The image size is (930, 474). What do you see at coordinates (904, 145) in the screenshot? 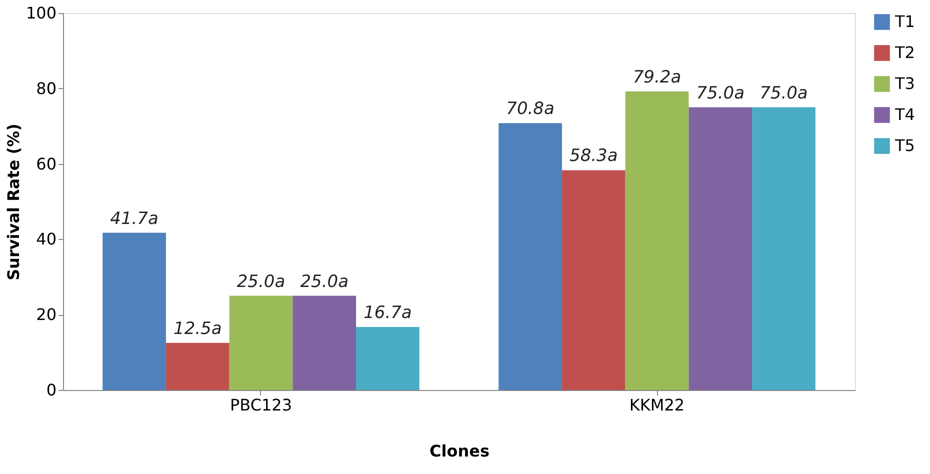
I see `legend-label: T5` at bounding box center [904, 145].